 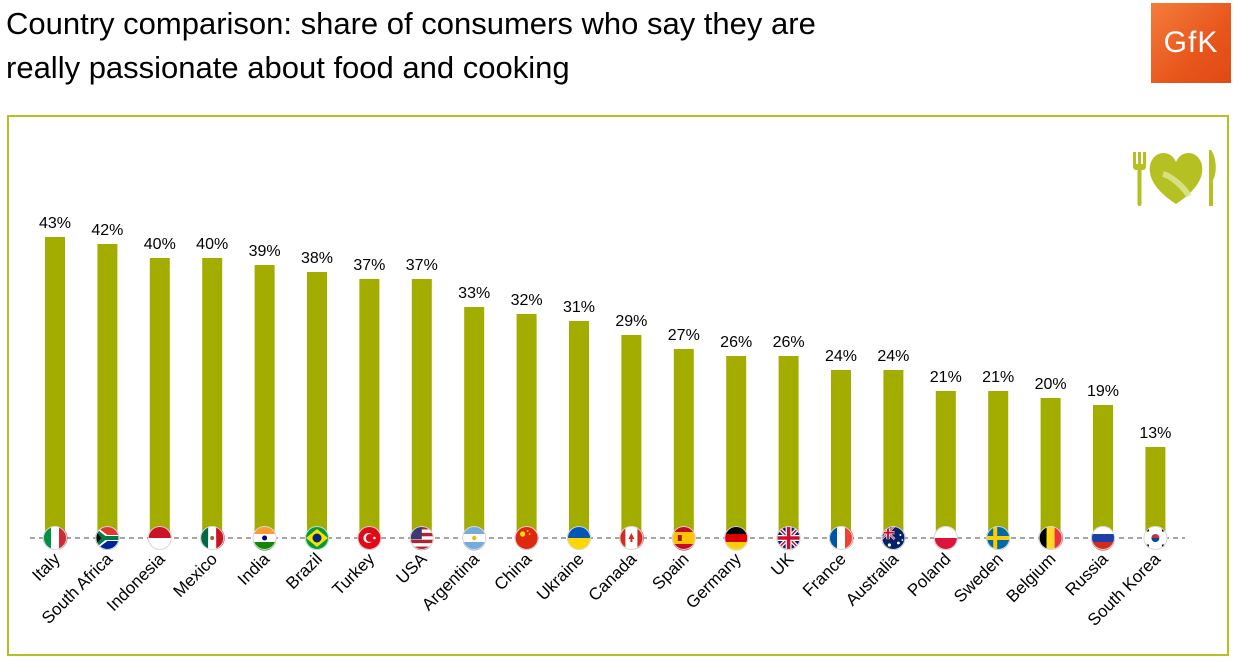 What do you see at coordinates (264, 401) in the screenshot?
I see `bar-india` at bounding box center [264, 401].